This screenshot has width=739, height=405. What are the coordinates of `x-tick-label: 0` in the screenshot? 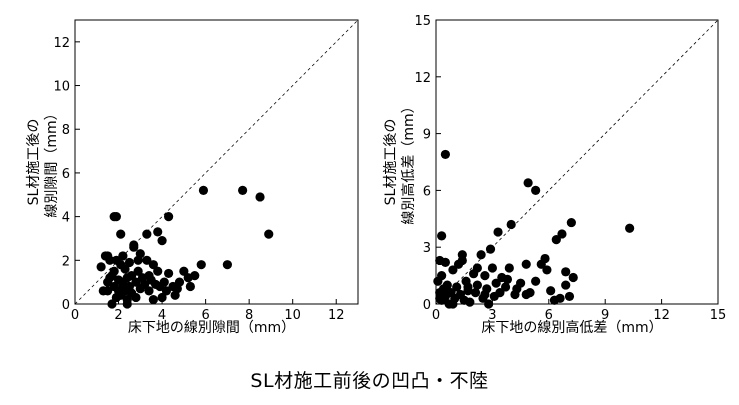 It's located at (436, 315).